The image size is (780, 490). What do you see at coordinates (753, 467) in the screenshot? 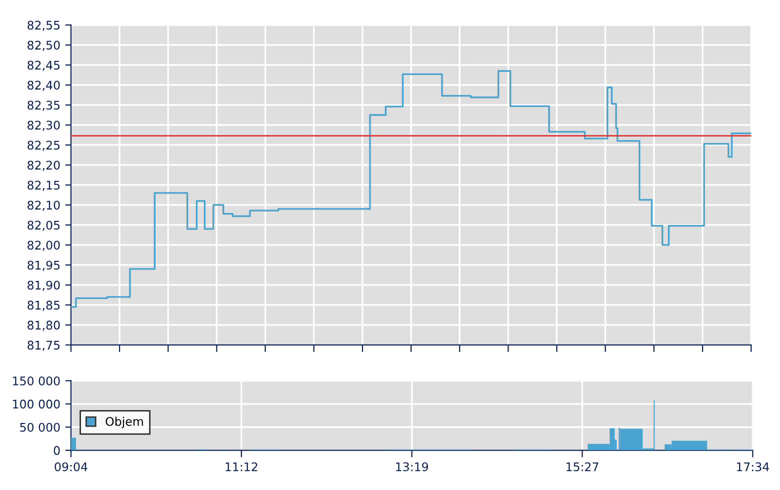
I see `x-tick-label: 17:34` at bounding box center [753, 467].